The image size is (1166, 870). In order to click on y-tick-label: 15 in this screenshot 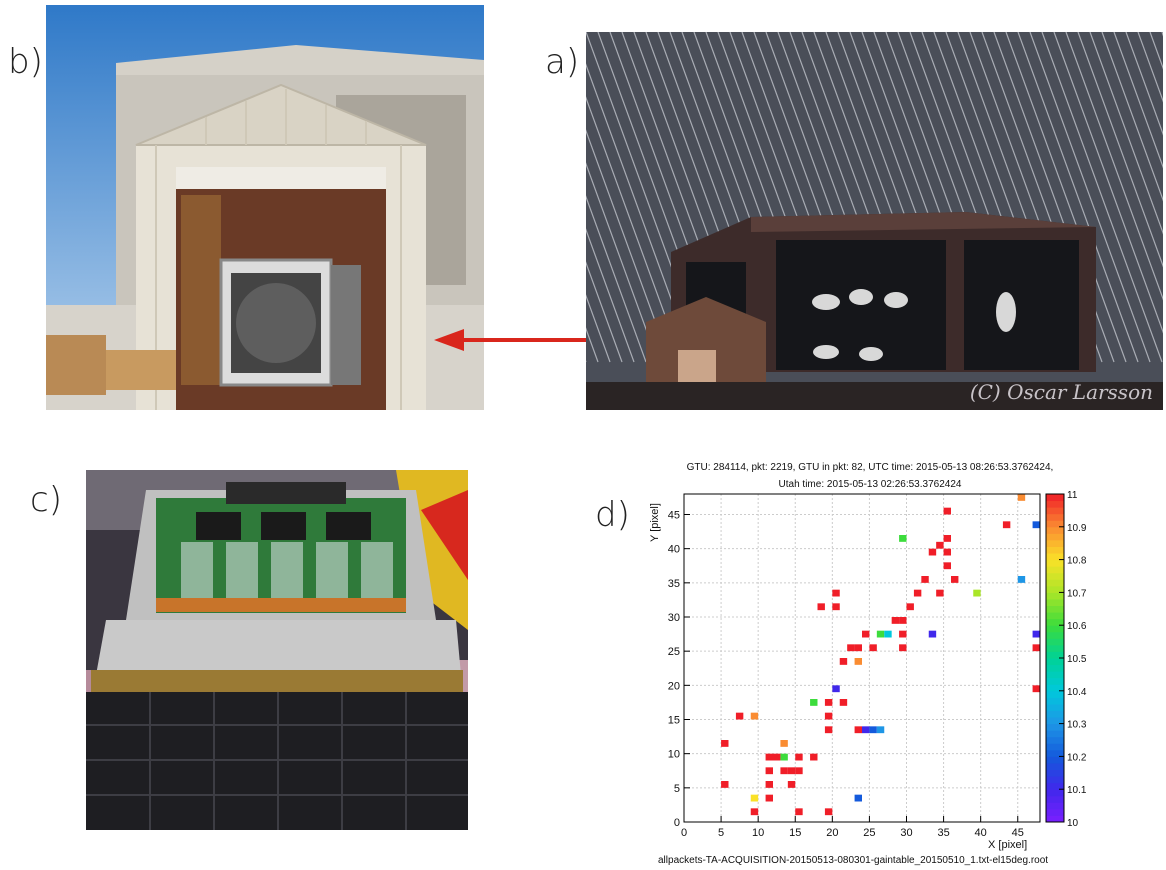, I will do `click(674, 721)`.